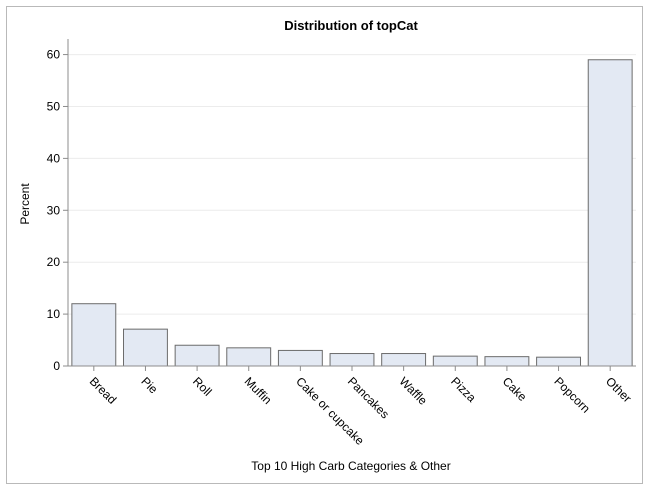  What do you see at coordinates (618, 389) in the screenshot?
I see `x-tick-label: Other` at bounding box center [618, 389].